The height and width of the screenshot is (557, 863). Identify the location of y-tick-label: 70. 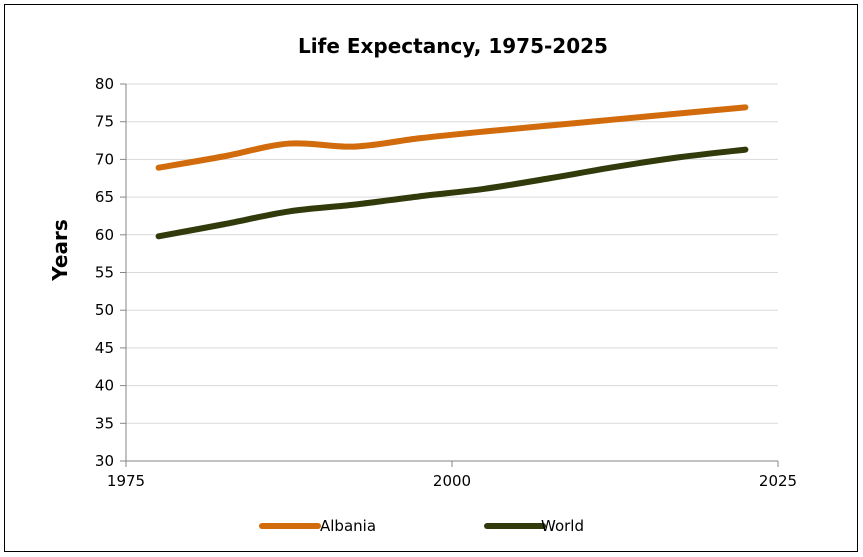
(104, 159).